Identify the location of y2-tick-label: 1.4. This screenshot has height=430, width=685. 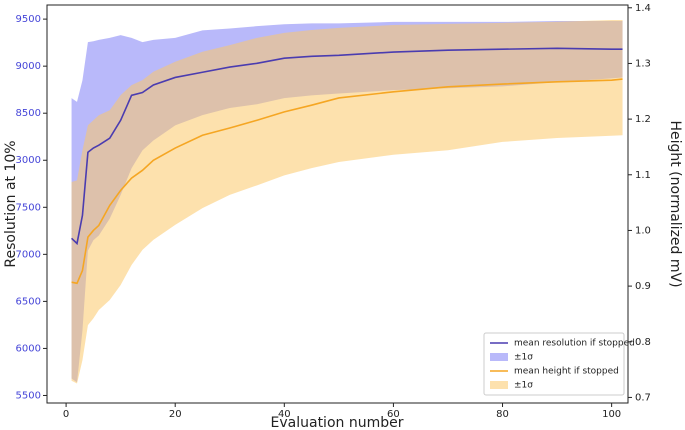
(643, 8).